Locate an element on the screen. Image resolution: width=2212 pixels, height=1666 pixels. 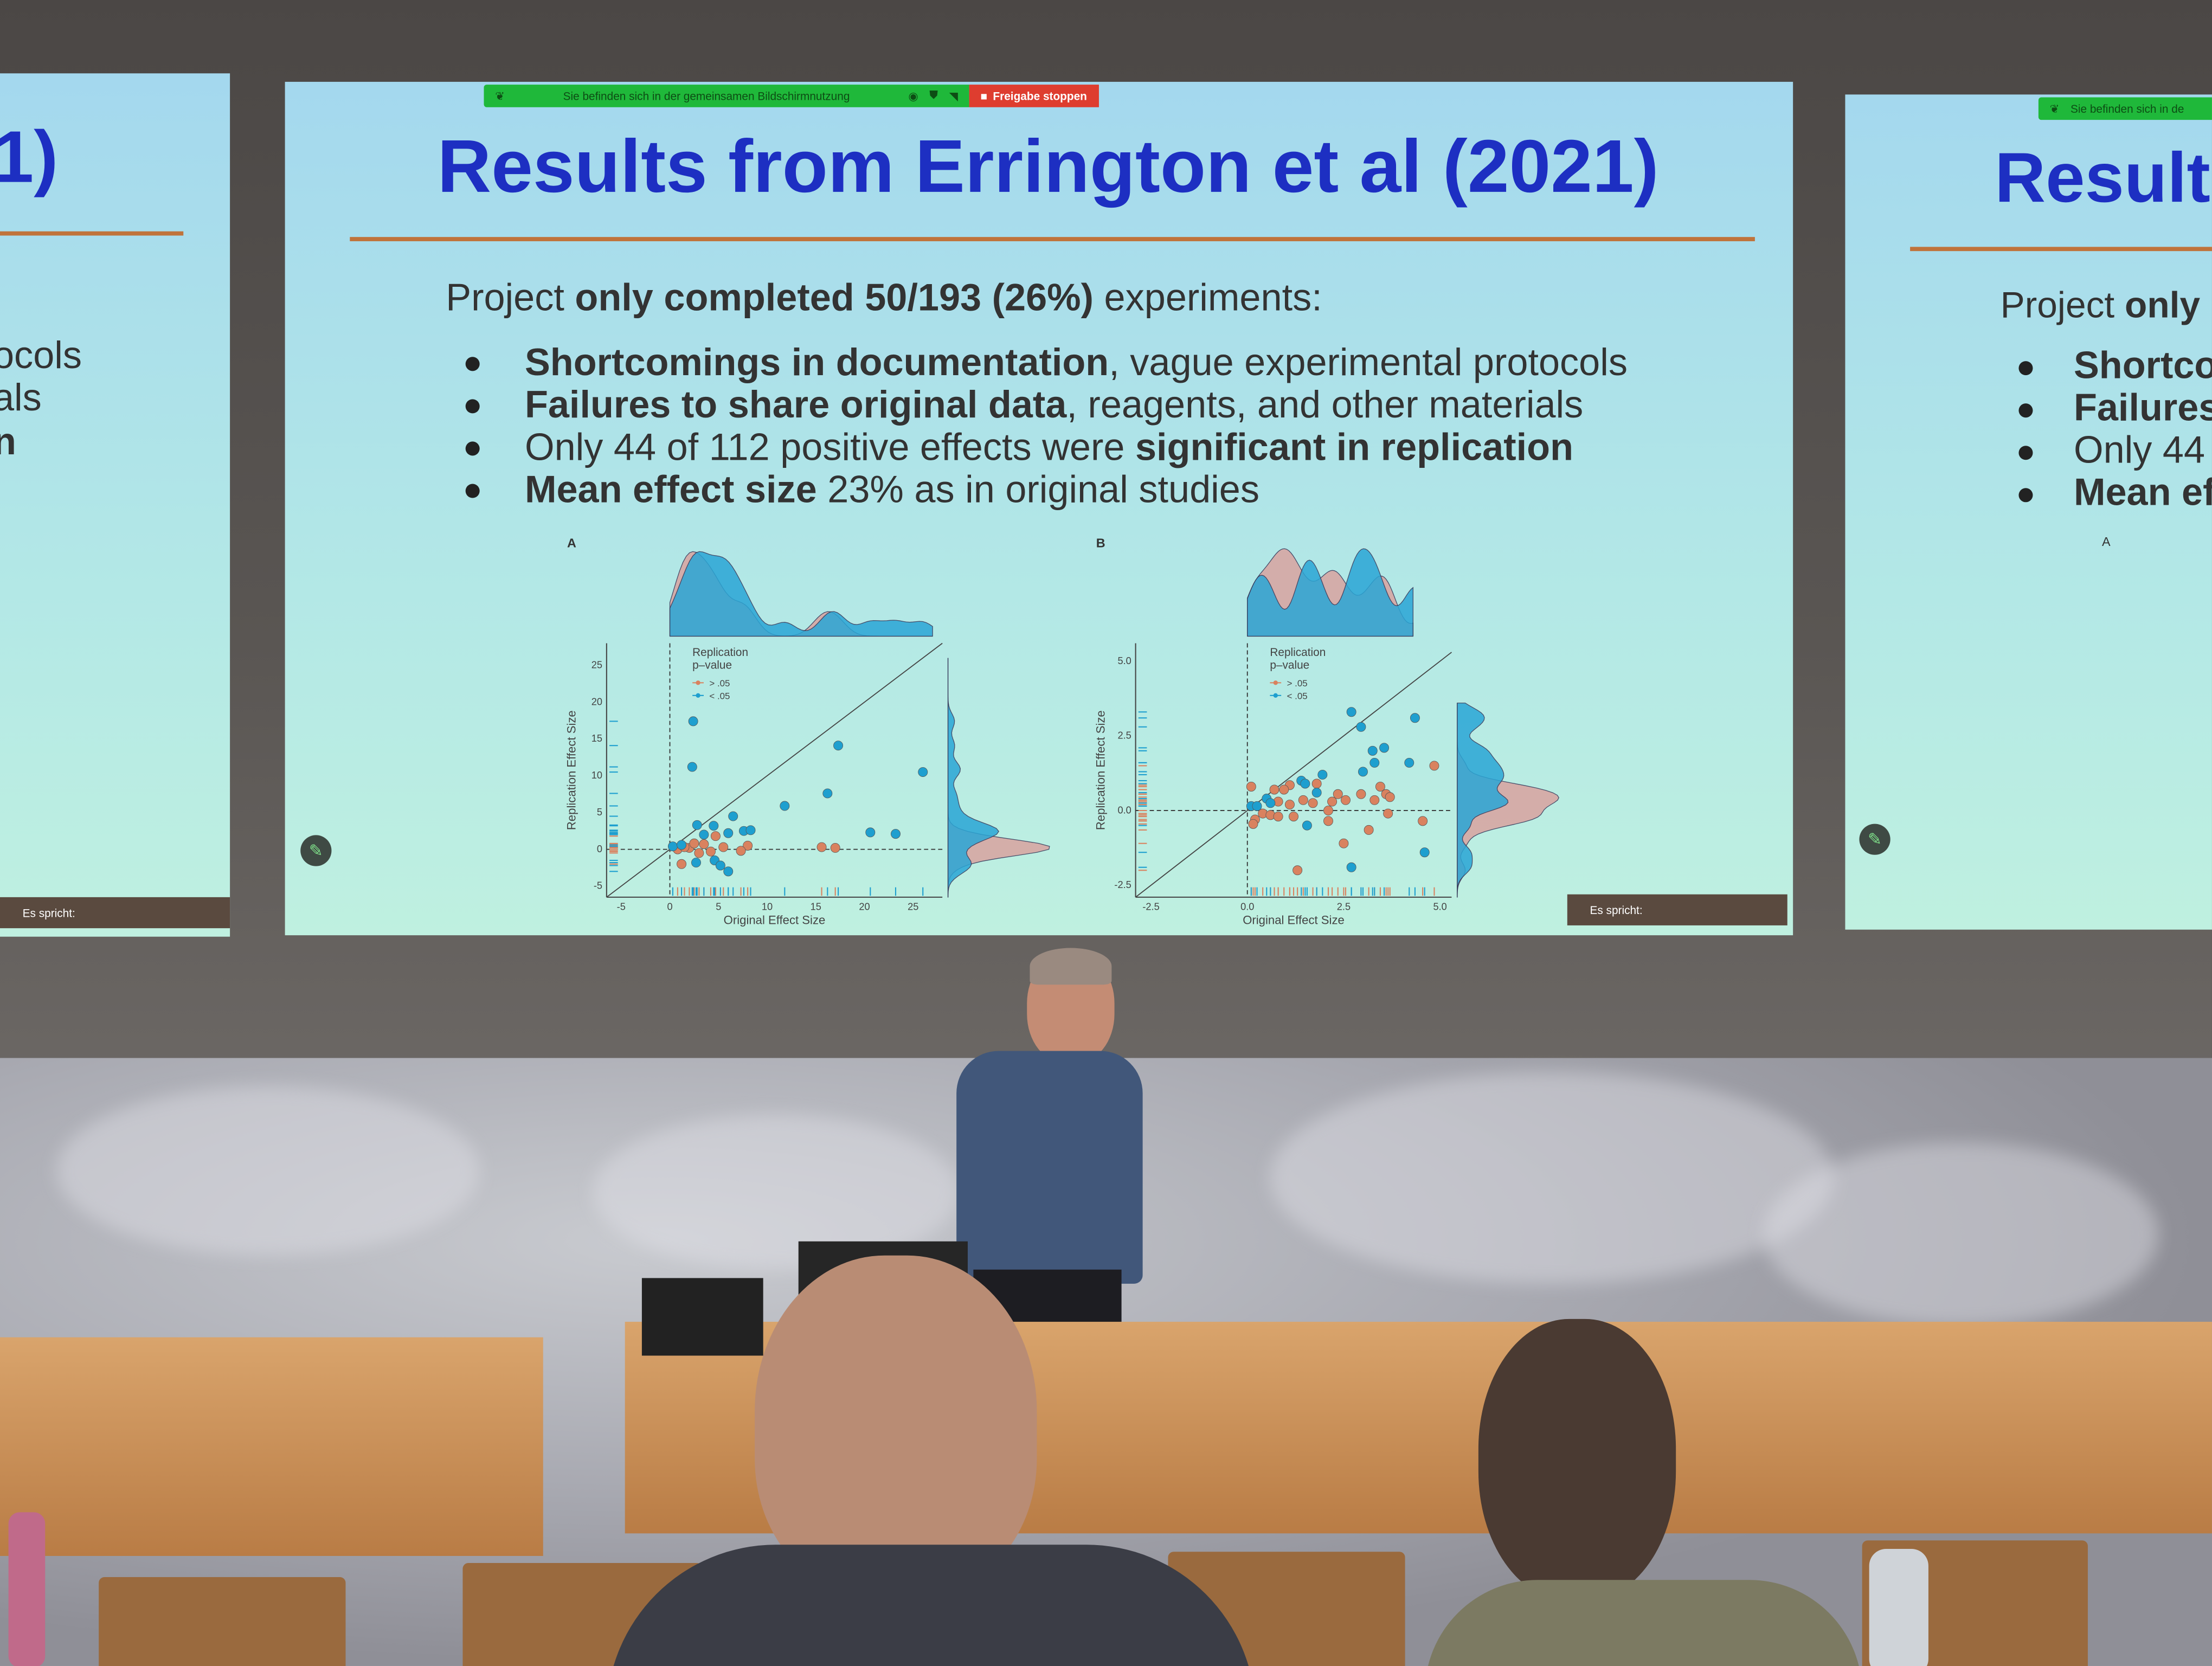
panel-label: B is located at coordinates (1100, 543).